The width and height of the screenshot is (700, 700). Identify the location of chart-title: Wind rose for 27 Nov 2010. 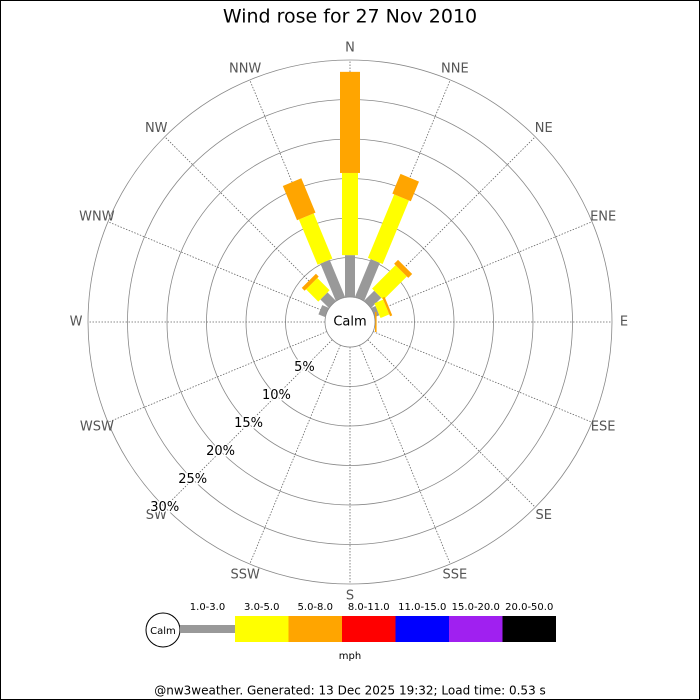
(350, 17).